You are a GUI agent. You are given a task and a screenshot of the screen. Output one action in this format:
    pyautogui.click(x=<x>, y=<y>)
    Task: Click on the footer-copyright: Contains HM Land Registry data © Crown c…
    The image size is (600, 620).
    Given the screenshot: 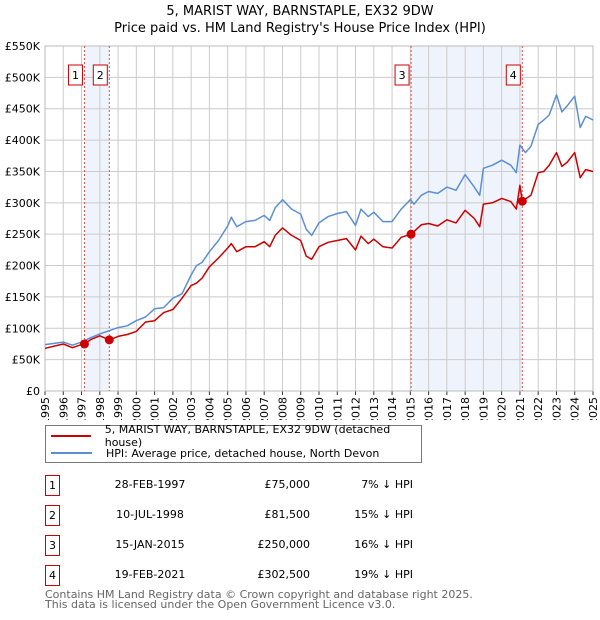 What is the action you would take?
    pyautogui.click(x=259, y=594)
    